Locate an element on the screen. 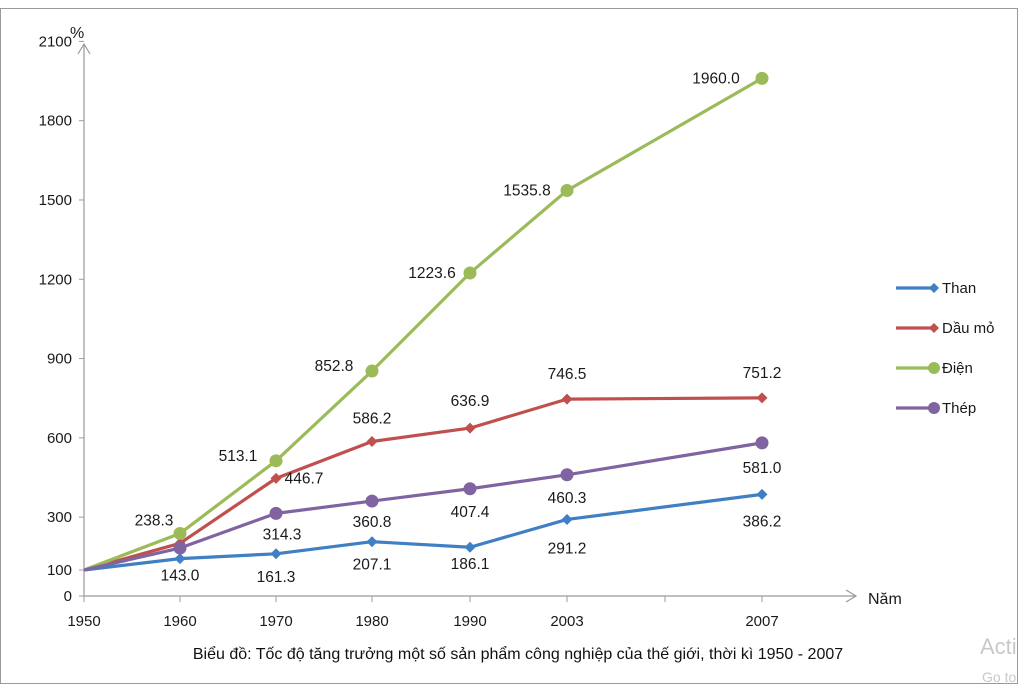  data-label: 1223.6 is located at coordinates (431, 273).